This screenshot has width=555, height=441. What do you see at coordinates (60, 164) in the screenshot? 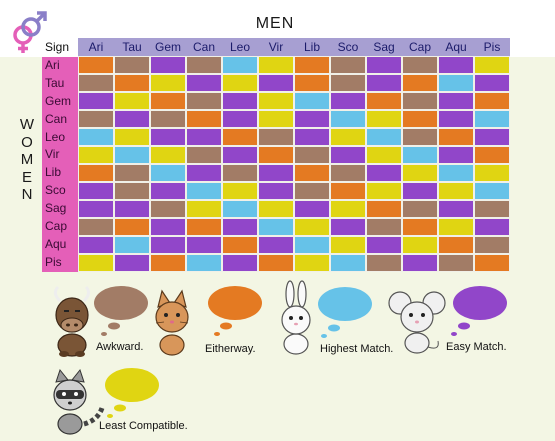
I see `women-sign-column: Ari Tau Gem Can Leo Vir Lib Sco Sag Cap Aqu Pis` at bounding box center [60, 164].